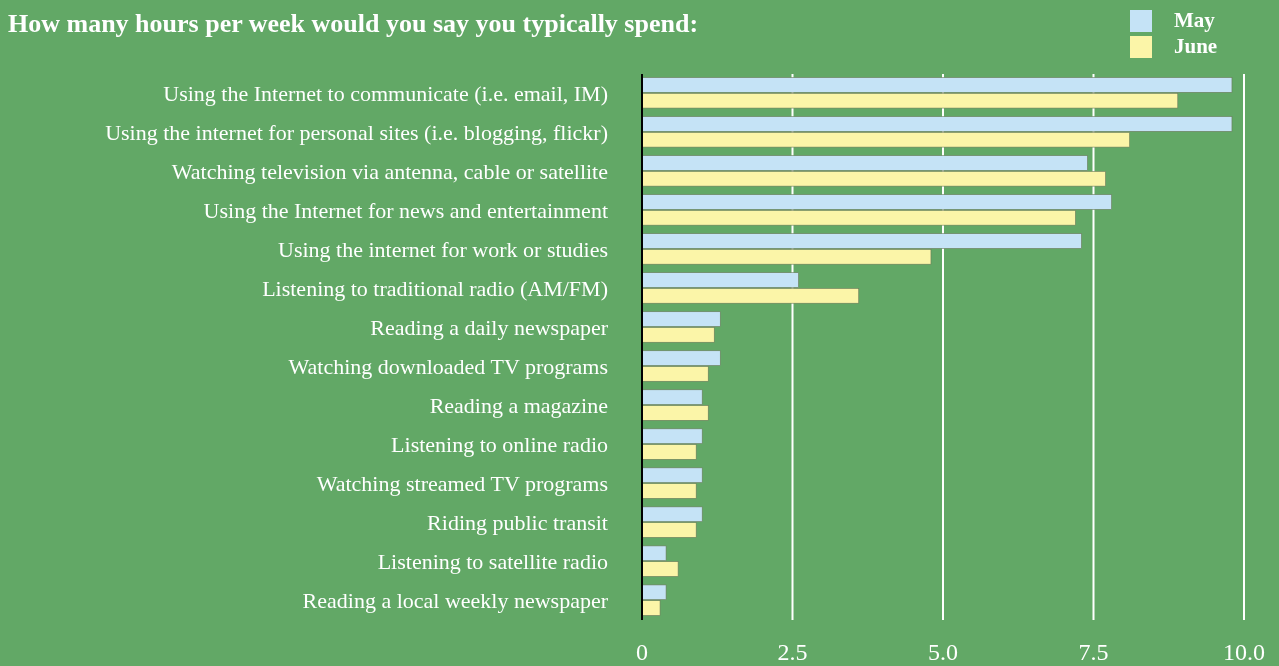 This screenshot has width=1279, height=666. What do you see at coordinates (517, 523) in the screenshot?
I see `y-tick-label: Riding public transit` at bounding box center [517, 523].